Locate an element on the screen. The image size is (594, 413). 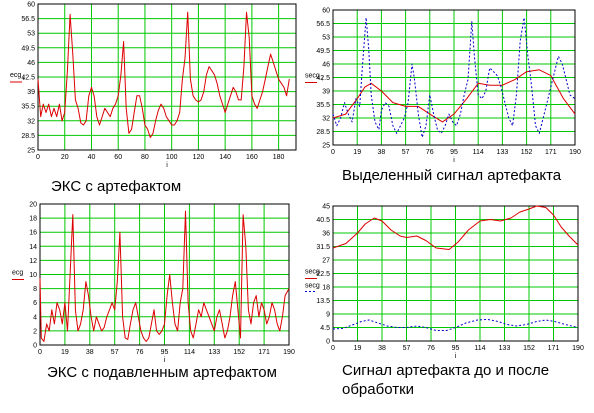
y-tick-label: 22.5 is located at coordinates (323, 274).